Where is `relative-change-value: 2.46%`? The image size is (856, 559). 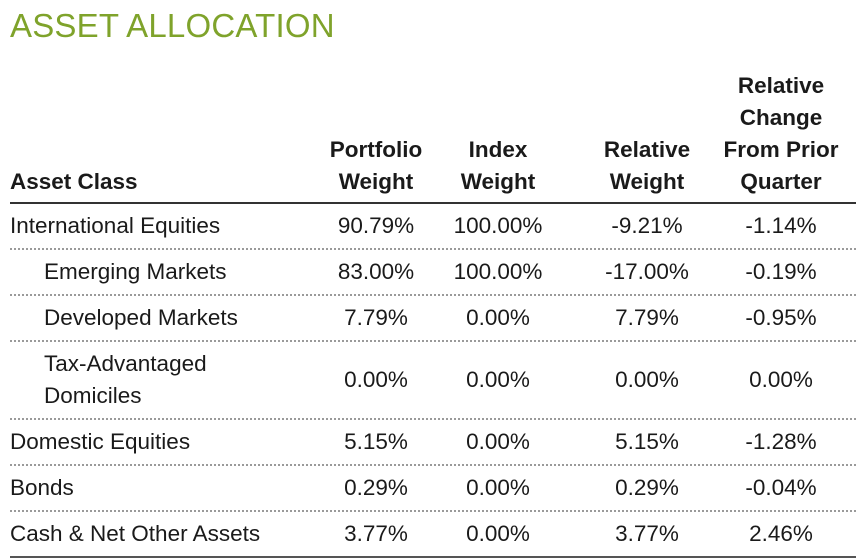 relative-change-value: 2.46% is located at coordinates (781, 533).